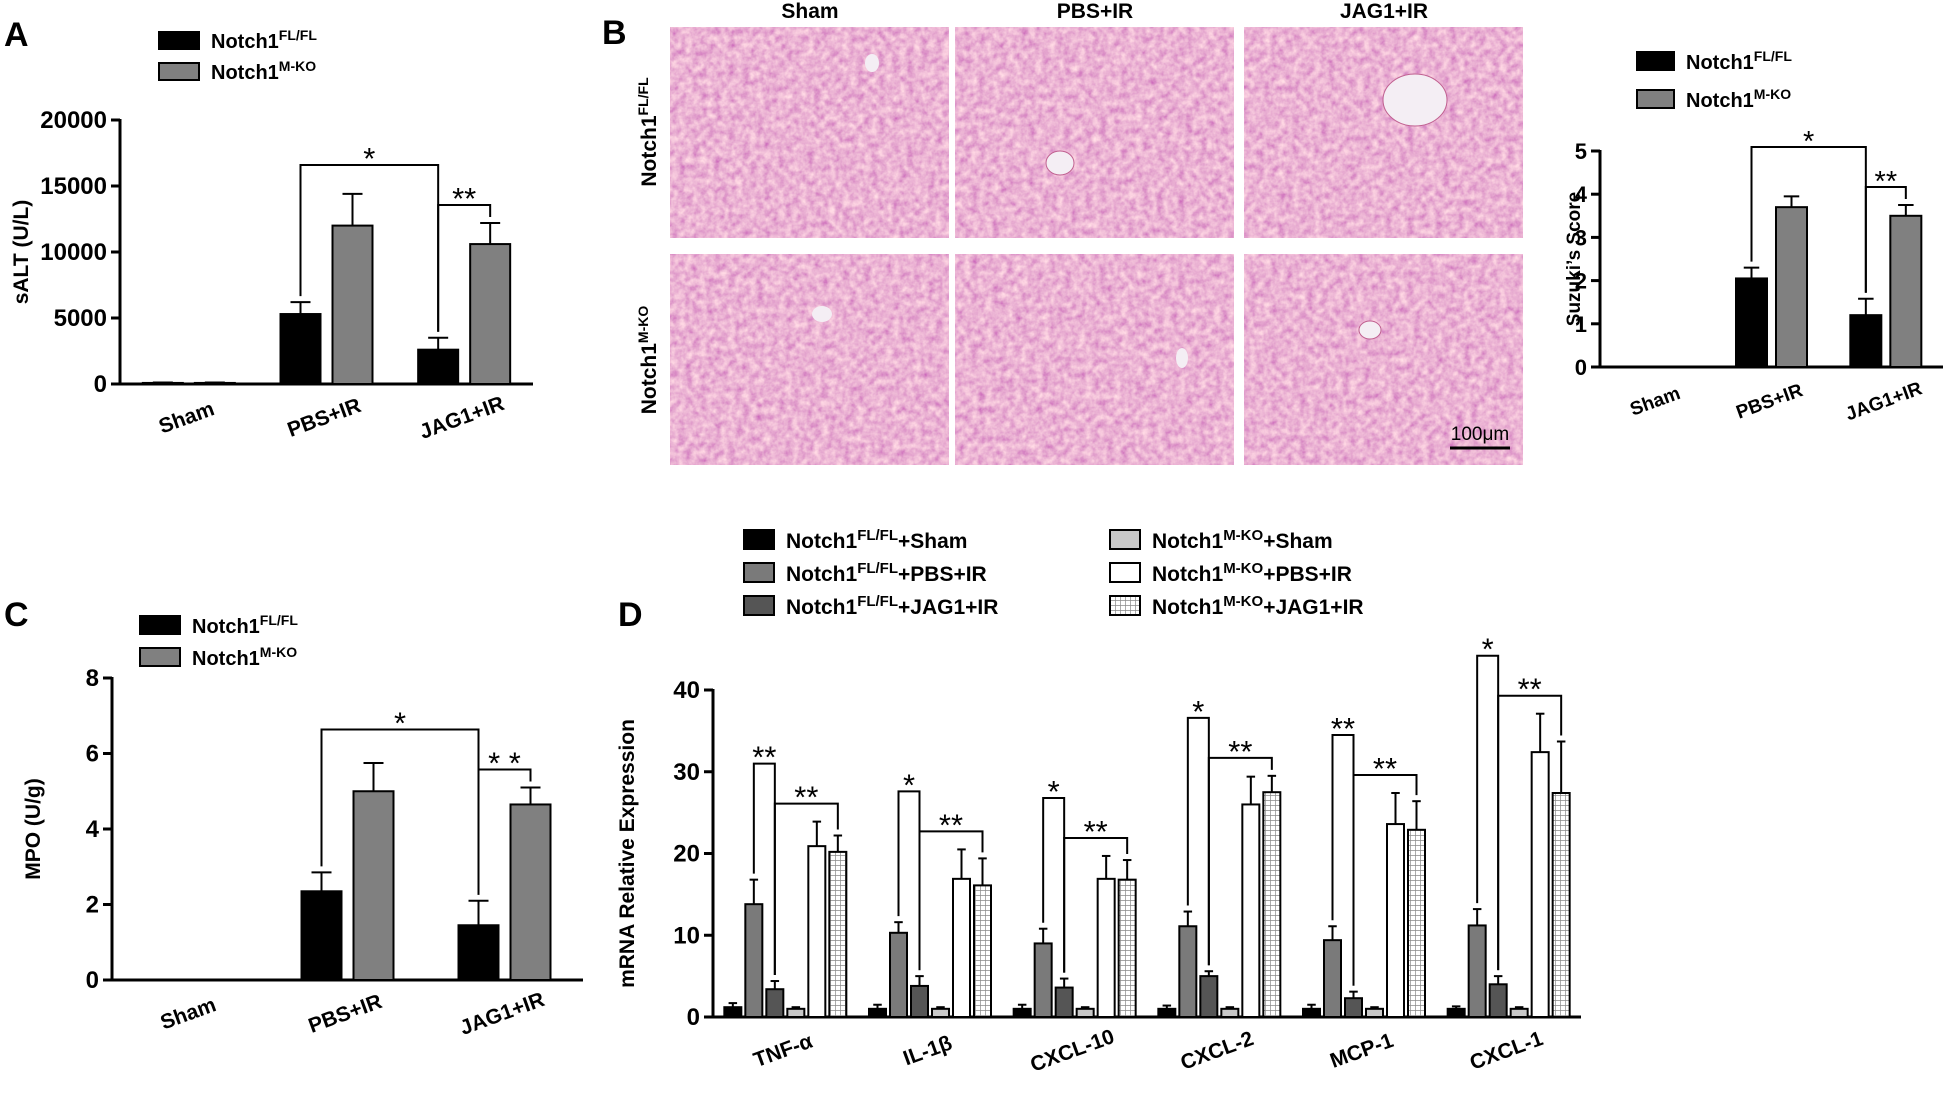 This screenshot has height=1099, width=1943. Describe the element at coordinates (1770, 401) in the screenshot. I see `x-tick-label: PBS+IR` at that location.